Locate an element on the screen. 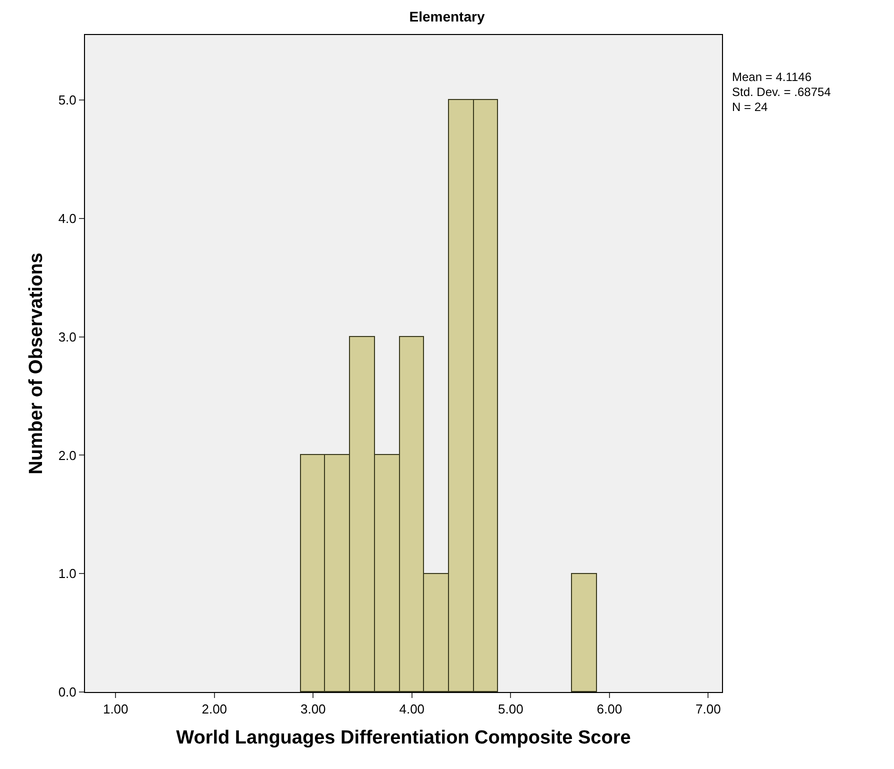 The image size is (894, 769). x-tick-label: 6.00 is located at coordinates (609, 709).